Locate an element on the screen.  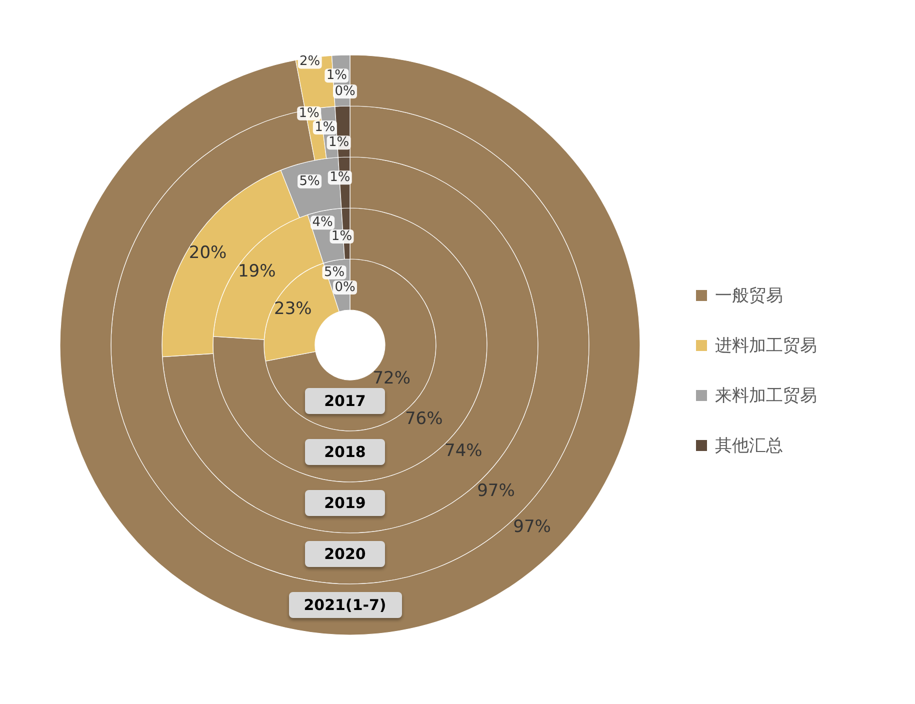
data-label: 76% is located at coordinates (423, 418).